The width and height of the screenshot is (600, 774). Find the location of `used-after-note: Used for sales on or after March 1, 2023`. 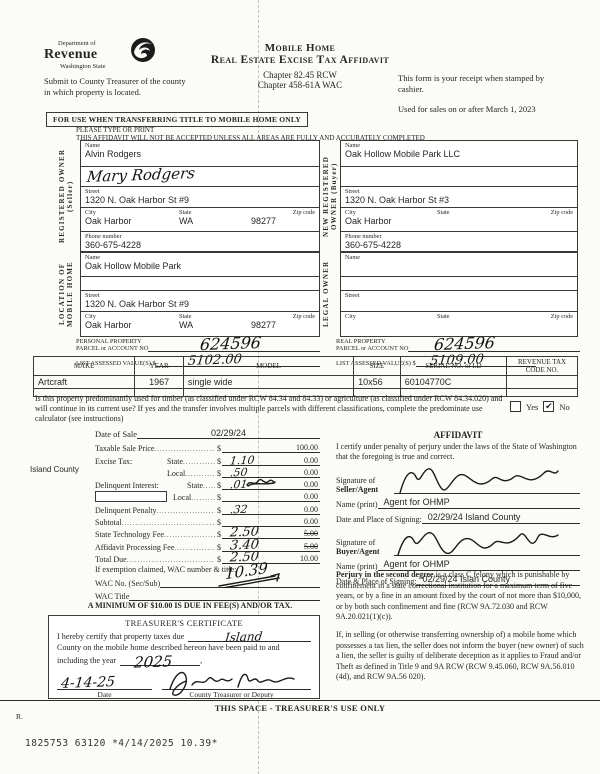

used-after-note: Used for sales on or after March 1, 2023 is located at coordinates (467, 109).